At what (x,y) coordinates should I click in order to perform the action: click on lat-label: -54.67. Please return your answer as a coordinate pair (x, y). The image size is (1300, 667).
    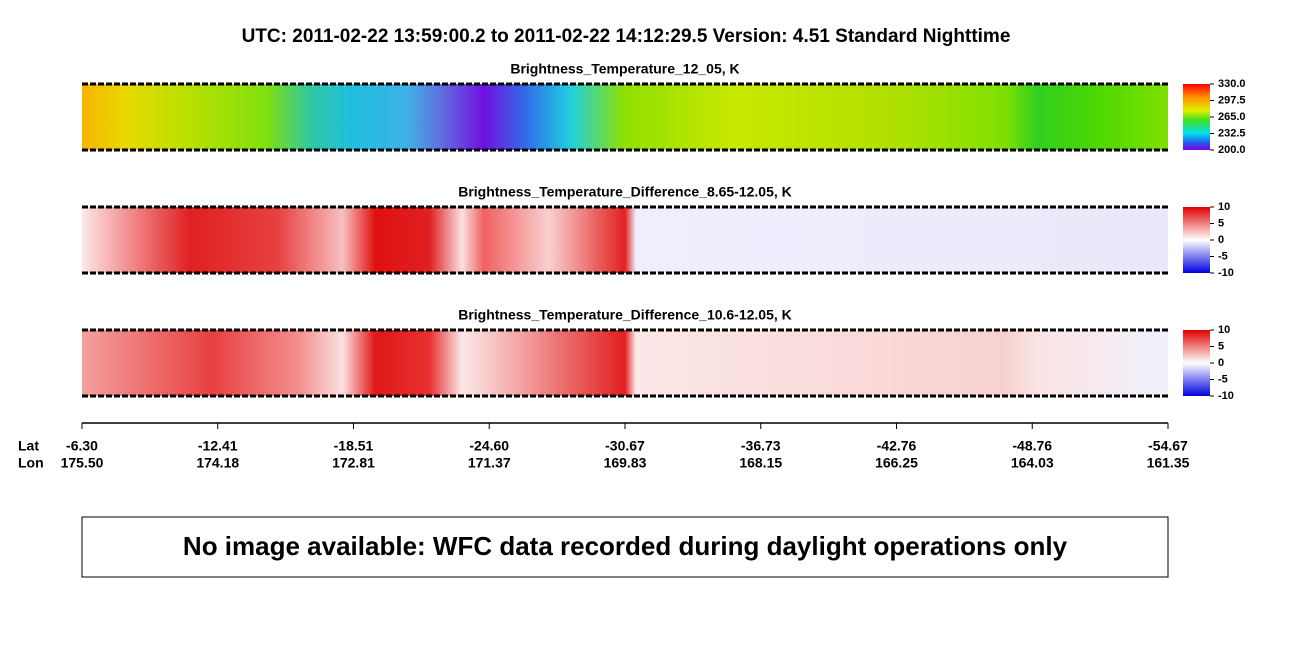
    Looking at the image, I should click on (1168, 446).